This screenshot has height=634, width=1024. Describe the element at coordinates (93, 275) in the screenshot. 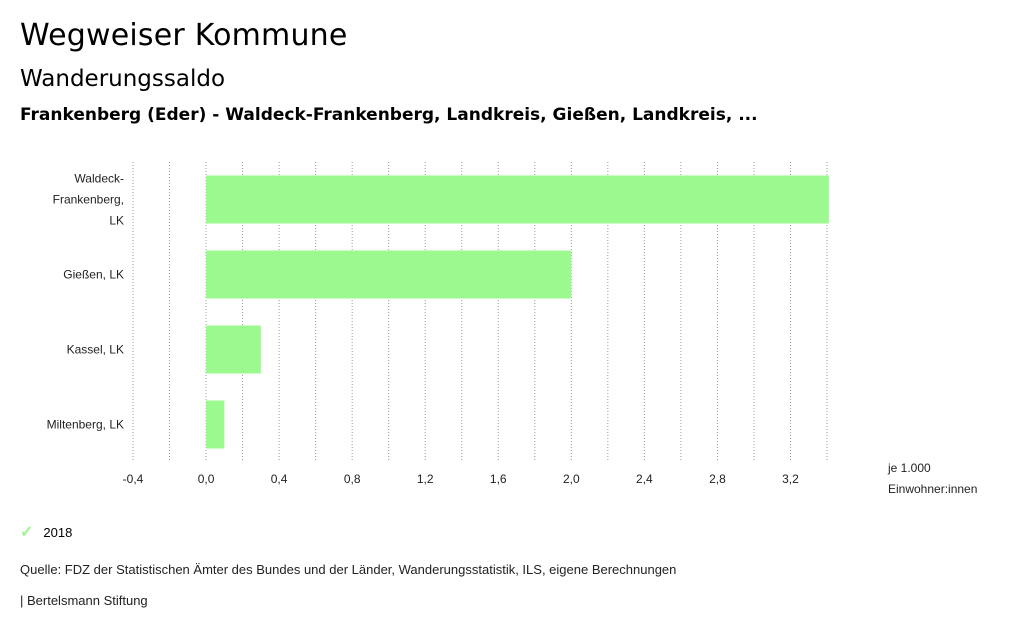

I see `category-label: Gießen, LK` at that location.